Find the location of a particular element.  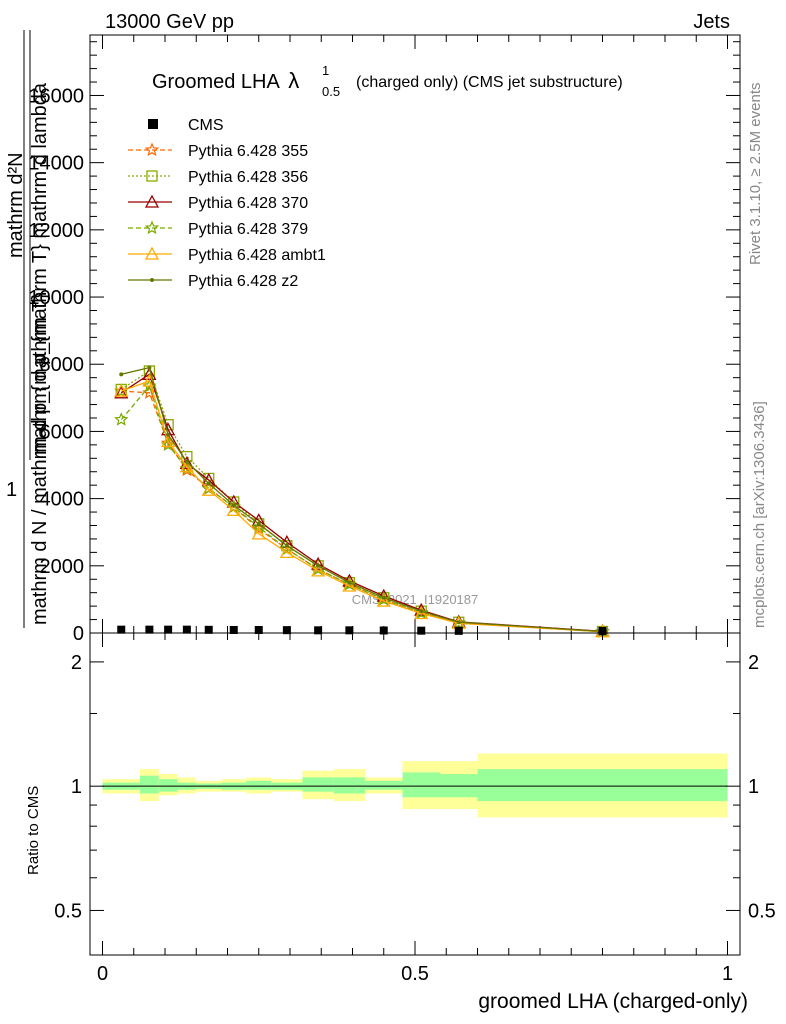

main-ytick-label-5: 10000 is located at coordinates (56, 298).